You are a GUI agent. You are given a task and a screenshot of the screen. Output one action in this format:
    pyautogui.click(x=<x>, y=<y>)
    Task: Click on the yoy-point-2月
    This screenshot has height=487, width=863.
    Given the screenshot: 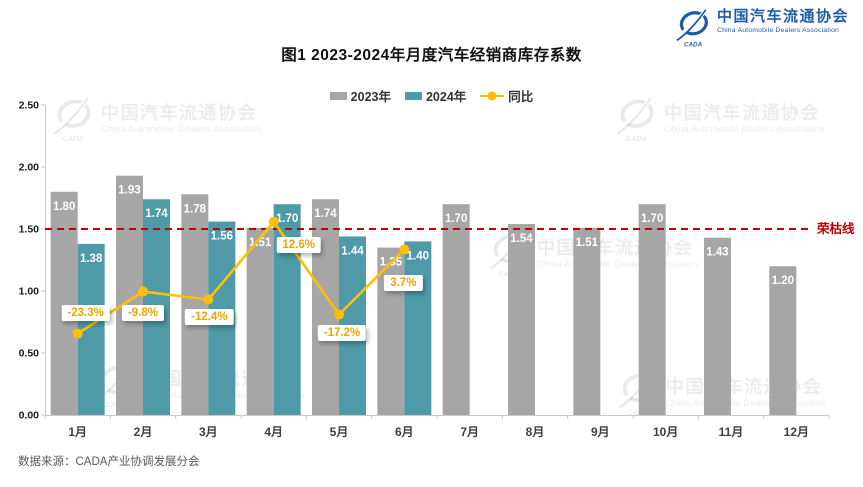 What is the action you would take?
    pyautogui.click(x=142, y=291)
    